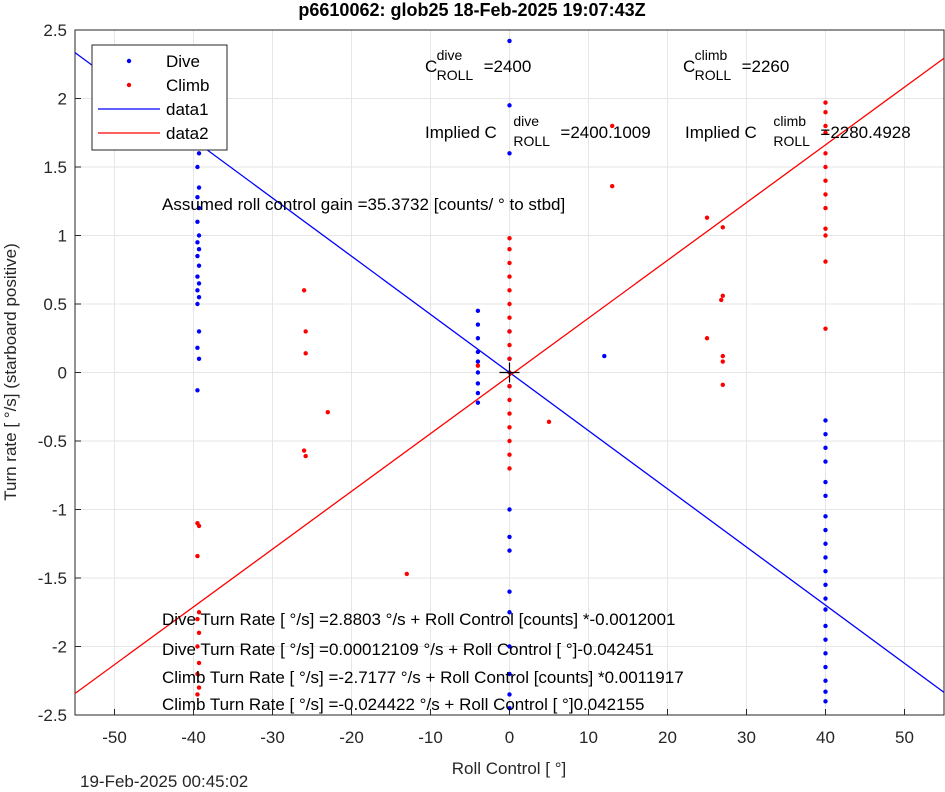  Describe the element at coordinates (187, 133) in the screenshot. I see `legend-label: data2` at that location.